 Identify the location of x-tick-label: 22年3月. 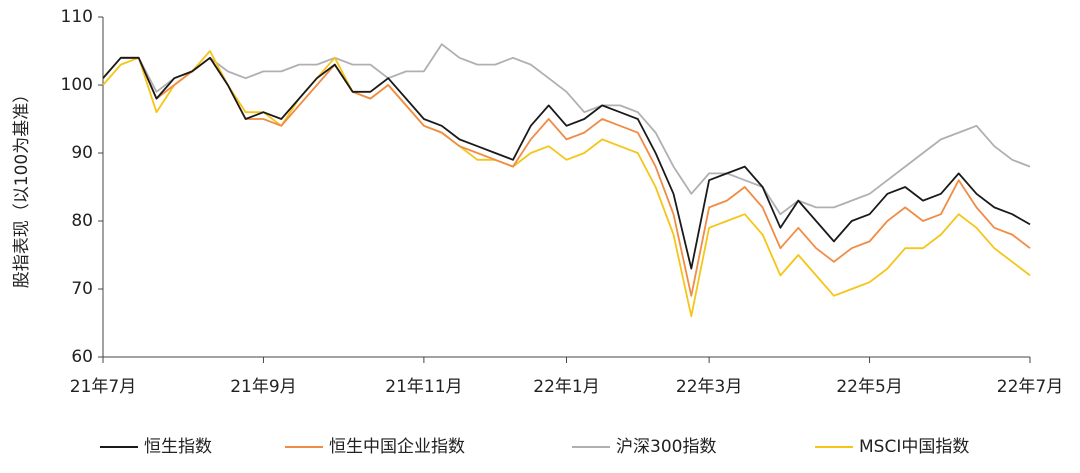
(709, 387).